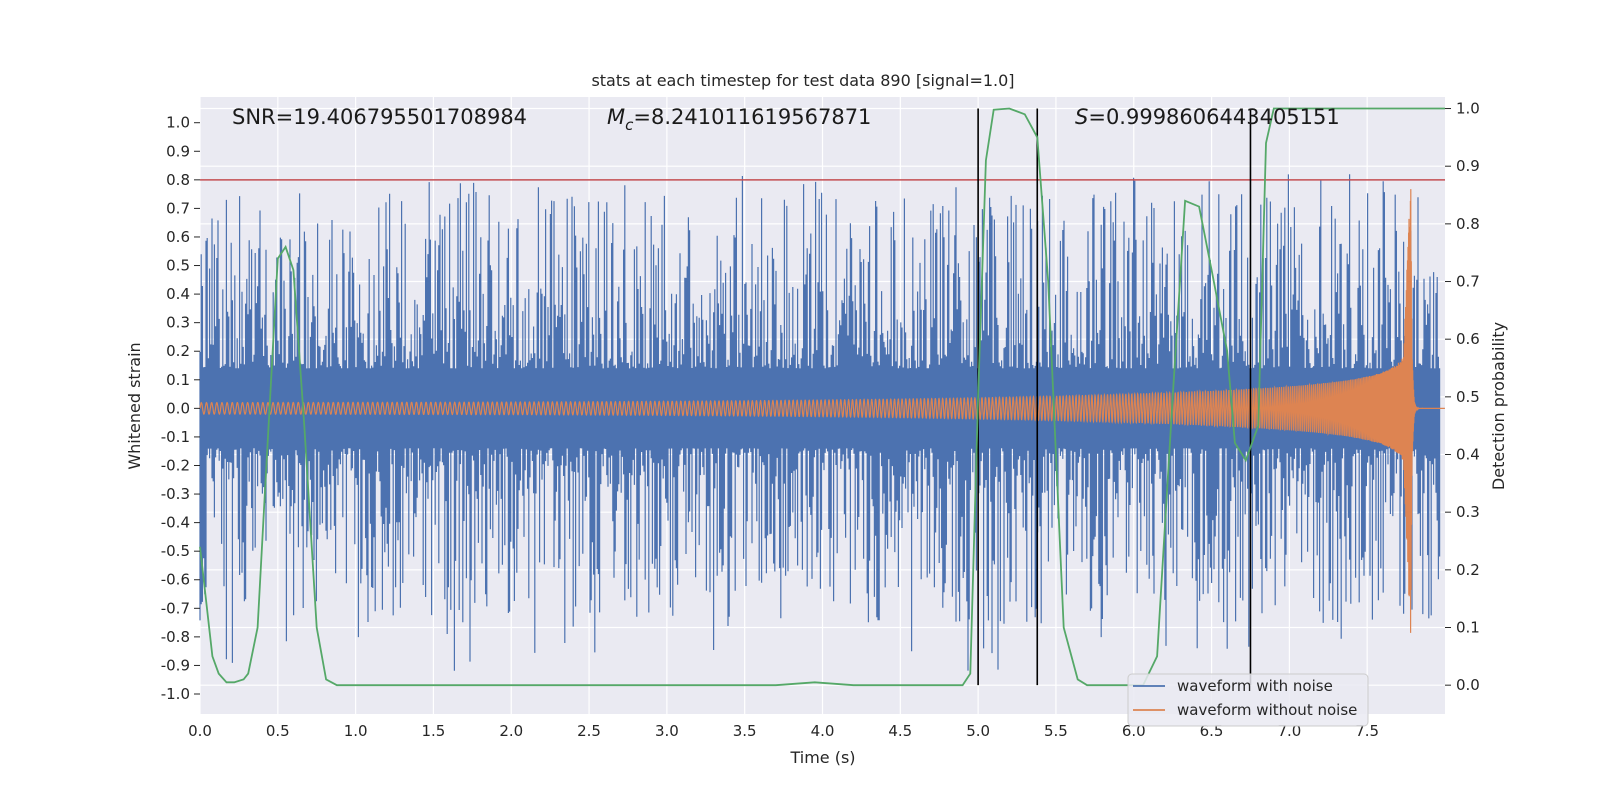 This screenshot has height=800, width=1600. Describe the element at coordinates (175, 608) in the screenshot. I see `y-left-tick-label: -0.7` at that location.